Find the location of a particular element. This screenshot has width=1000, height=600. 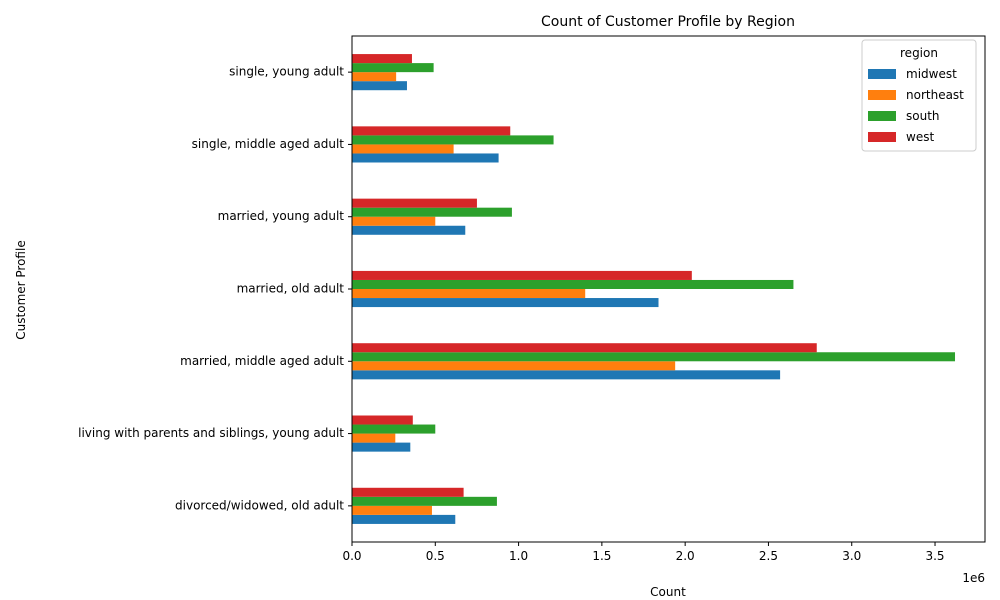

y-tick-label: married, old adult is located at coordinates (291, 289).